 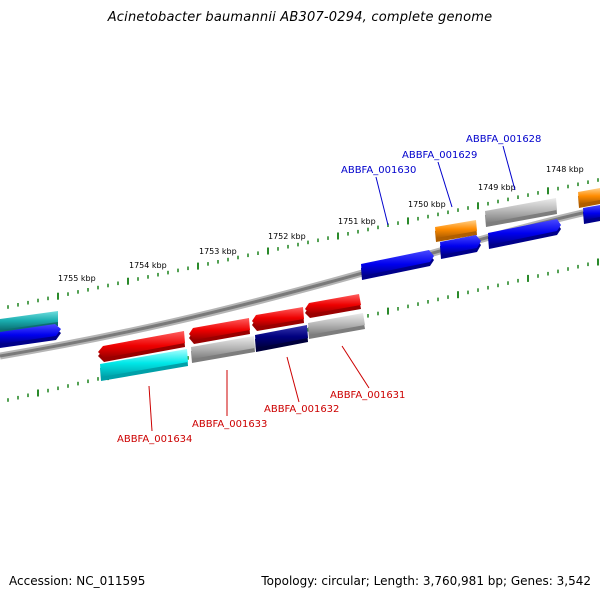 What do you see at coordinates (565, 169) in the screenshot?
I see `scale-label: 1748 kbp` at bounding box center [565, 169].